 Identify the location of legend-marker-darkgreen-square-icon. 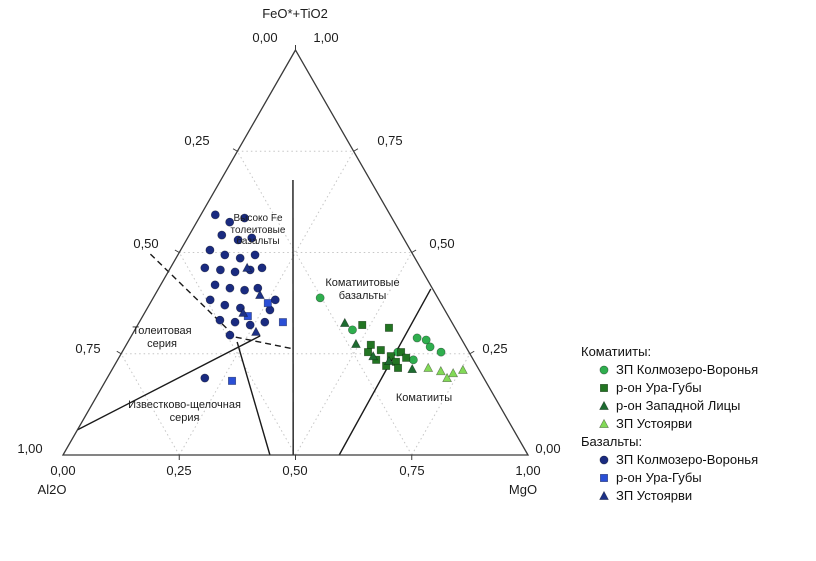
(604, 387).